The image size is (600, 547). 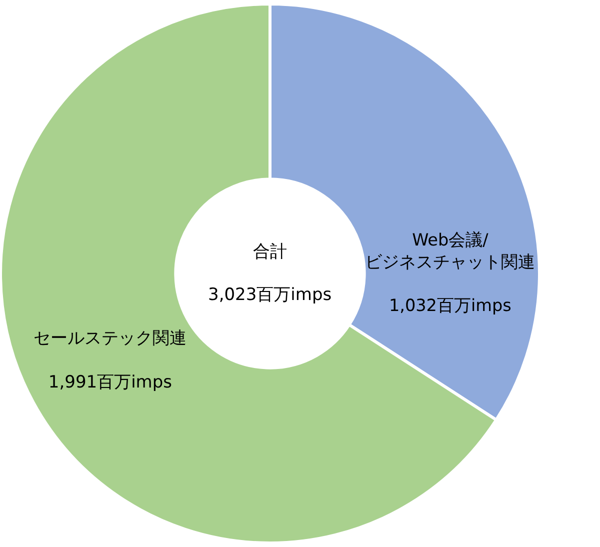 I want to click on data-label: 1,991百万imps, so click(x=110, y=382).